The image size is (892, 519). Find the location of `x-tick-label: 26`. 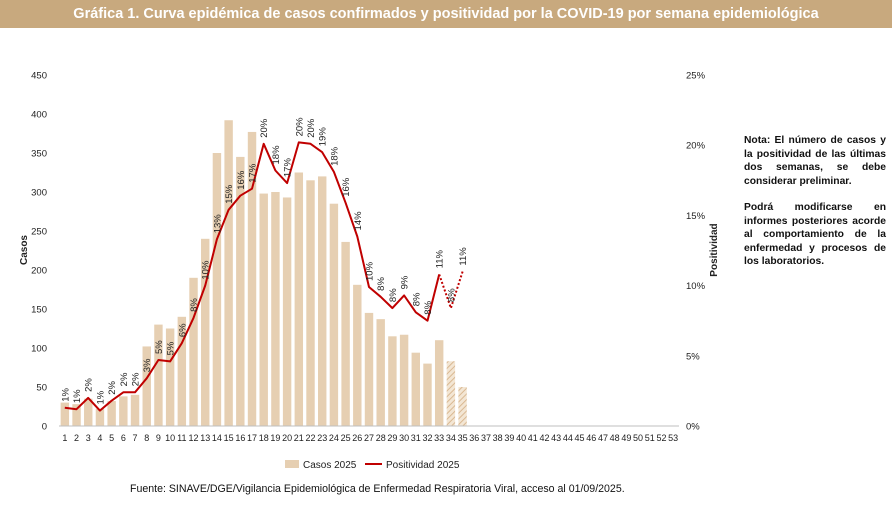

x-tick-label: 26 is located at coordinates (357, 438).